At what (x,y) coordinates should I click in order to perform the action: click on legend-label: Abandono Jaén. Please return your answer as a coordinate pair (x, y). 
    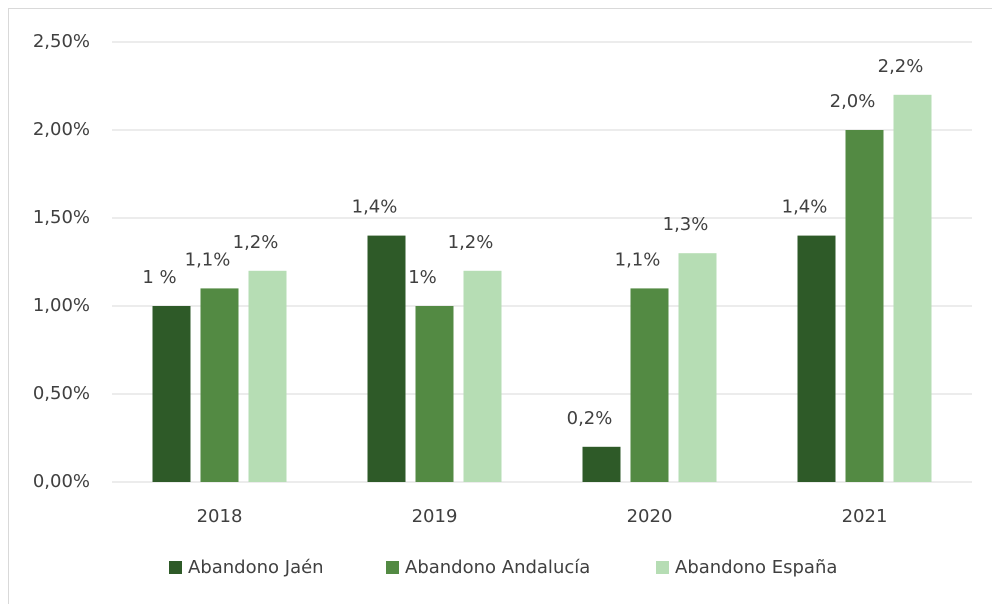
    Looking at the image, I should click on (256, 567).